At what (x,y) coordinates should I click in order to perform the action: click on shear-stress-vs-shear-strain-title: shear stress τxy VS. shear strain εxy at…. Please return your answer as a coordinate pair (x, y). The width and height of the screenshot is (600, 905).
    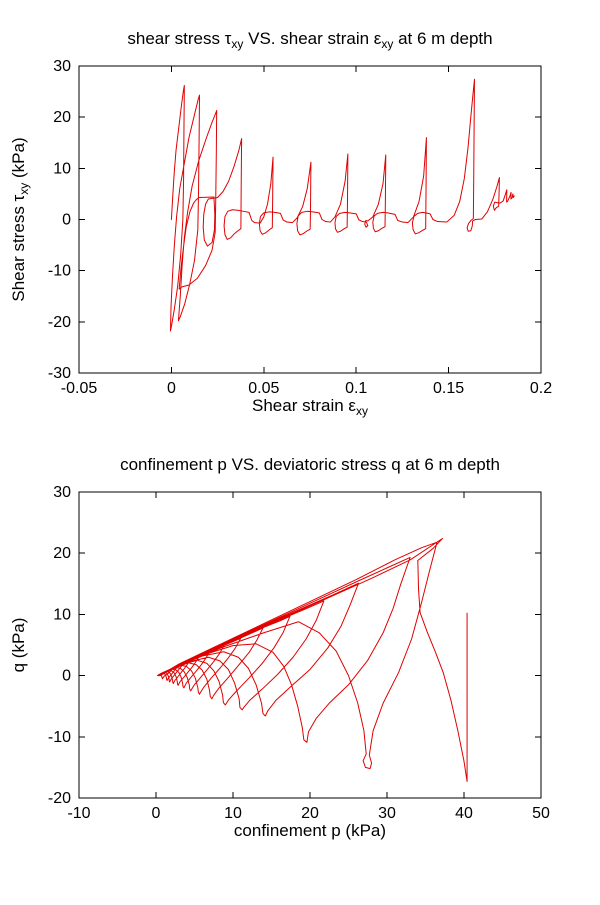
    Looking at the image, I should click on (309, 40).